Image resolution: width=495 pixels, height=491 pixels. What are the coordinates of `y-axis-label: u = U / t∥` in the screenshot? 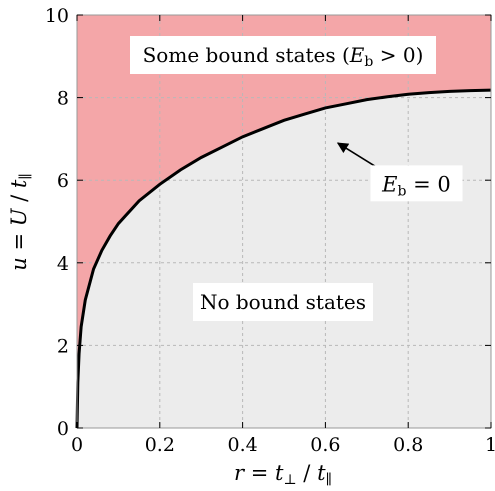 It's located at (20, 222).